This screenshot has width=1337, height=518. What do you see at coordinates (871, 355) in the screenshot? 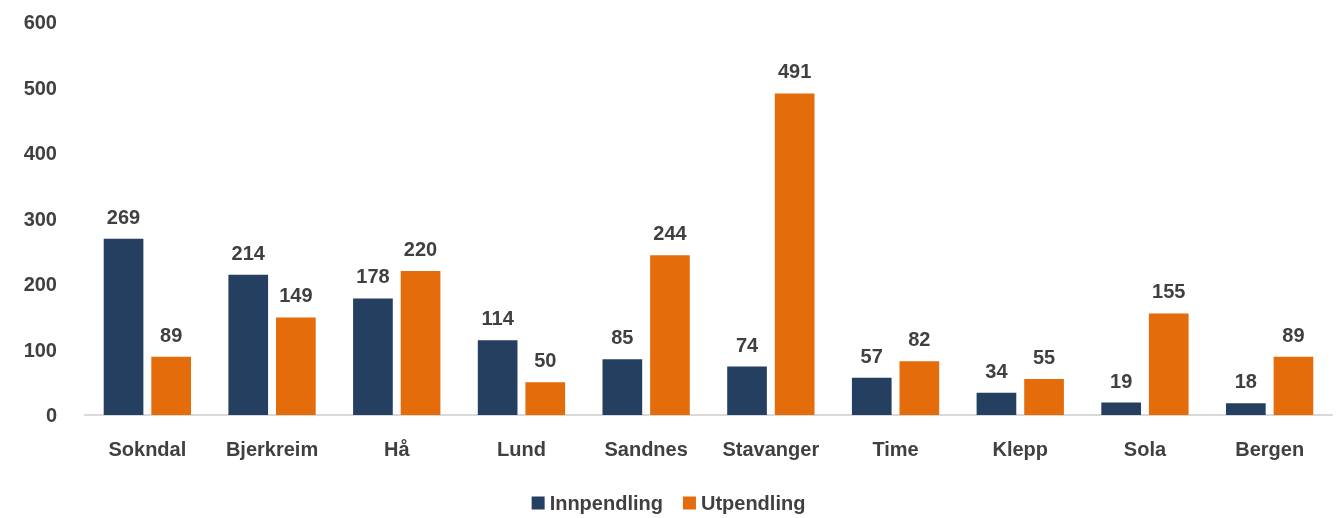
I see `data-label: 57` at bounding box center [871, 355].